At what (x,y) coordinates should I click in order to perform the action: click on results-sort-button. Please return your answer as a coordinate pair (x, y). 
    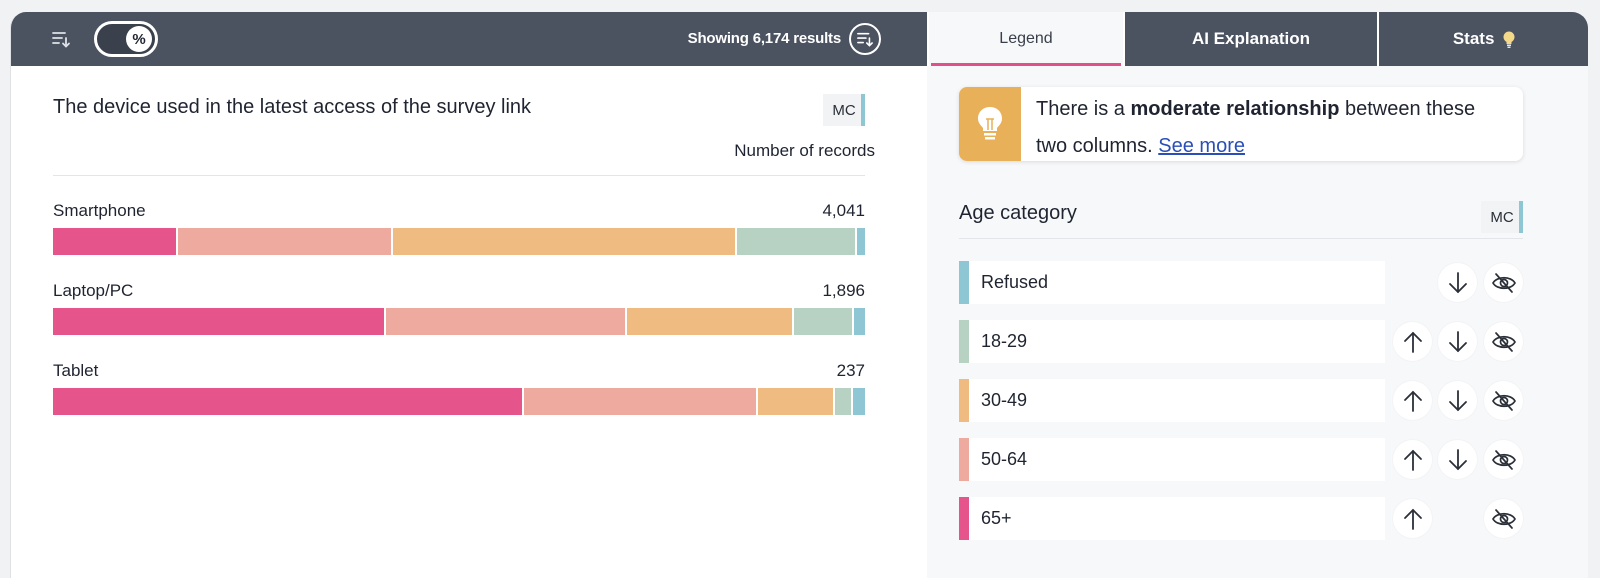
    Looking at the image, I should click on (865, 39).